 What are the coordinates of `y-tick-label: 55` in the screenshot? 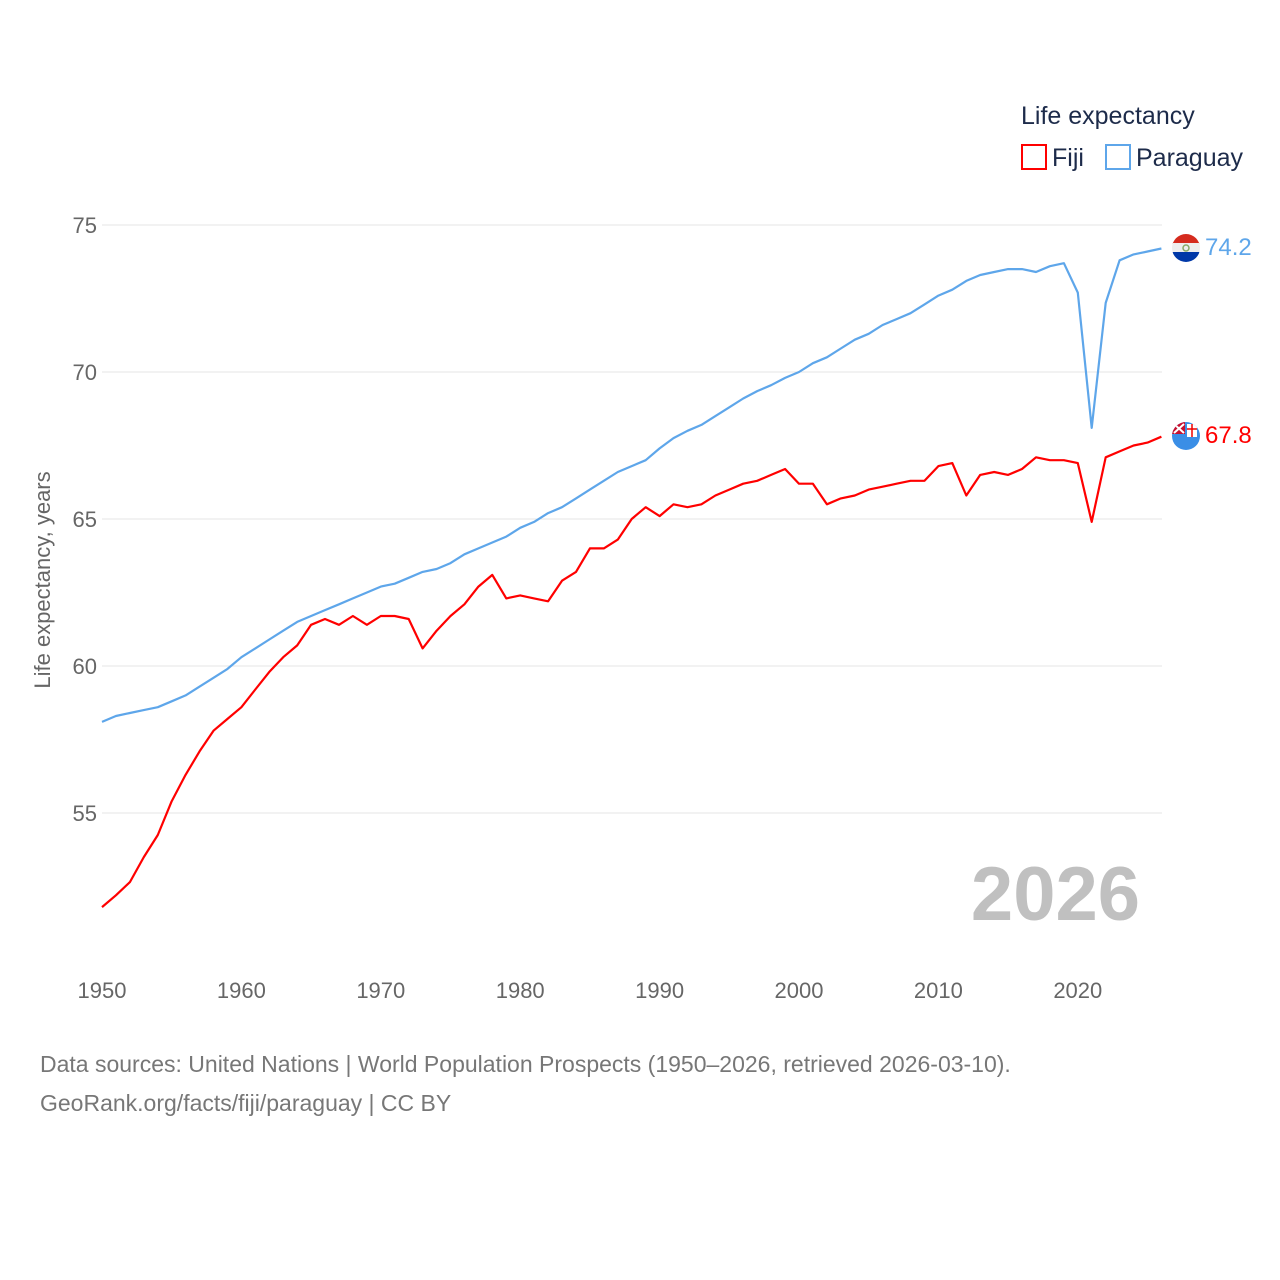 It's located at (85, 813).